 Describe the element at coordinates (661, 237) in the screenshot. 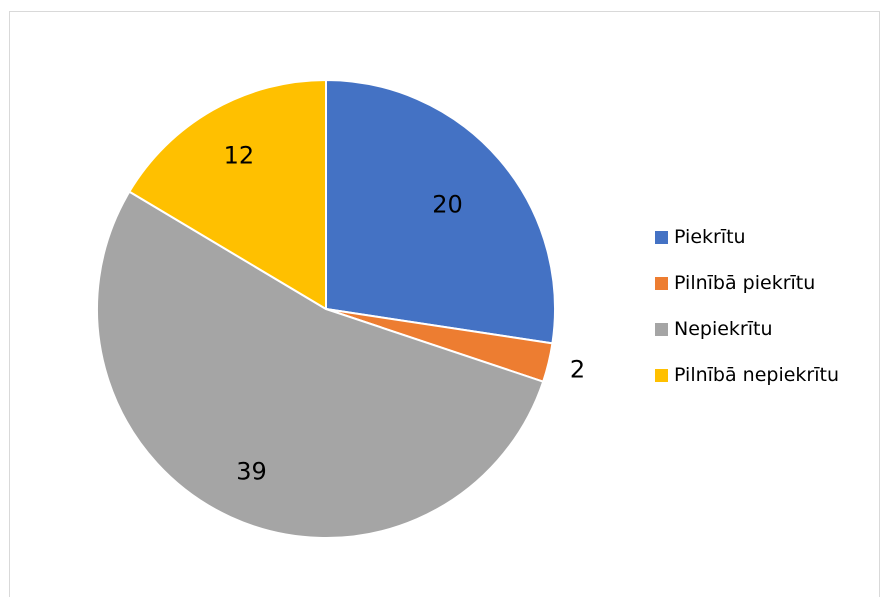

I see `legend-swatch-piekritu` at that location.